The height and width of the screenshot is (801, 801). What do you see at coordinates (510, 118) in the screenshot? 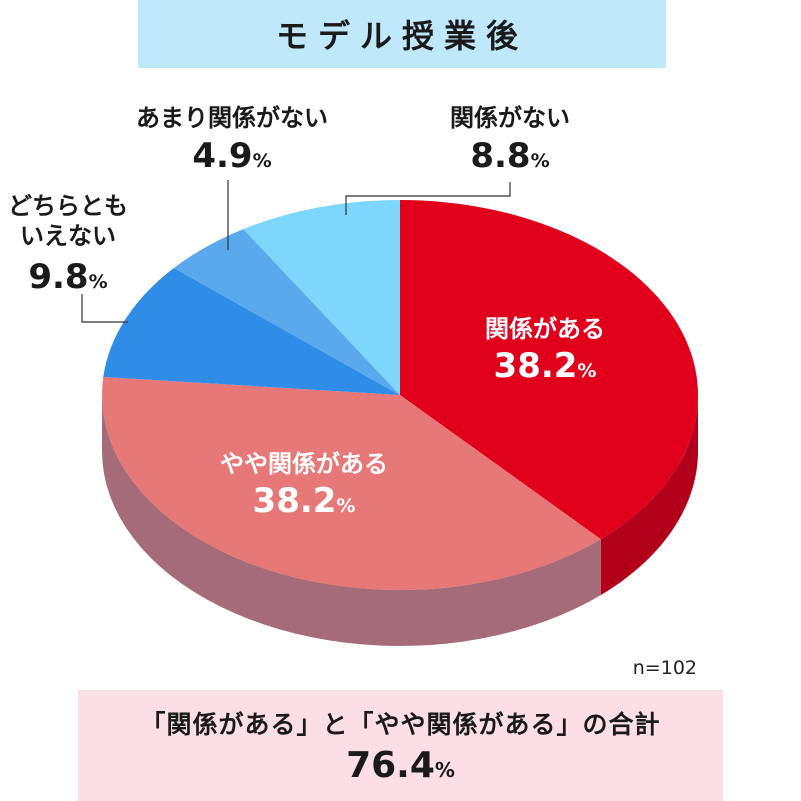
I see `slice-label-4: 関係がない` at bounding box center [510, 118].